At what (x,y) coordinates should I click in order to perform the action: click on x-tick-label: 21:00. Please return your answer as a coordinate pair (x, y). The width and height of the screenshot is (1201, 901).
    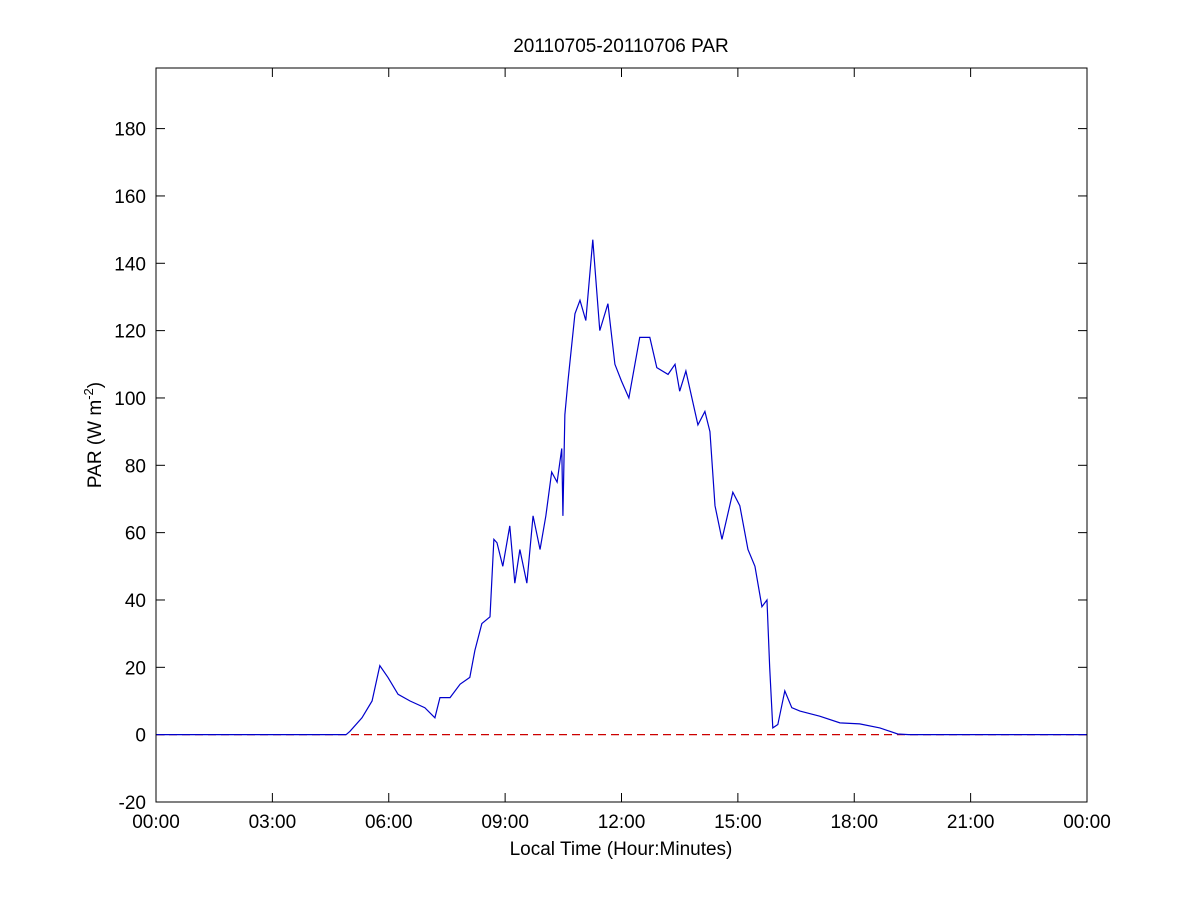
    Looking at the image, I should click on (971, 822).